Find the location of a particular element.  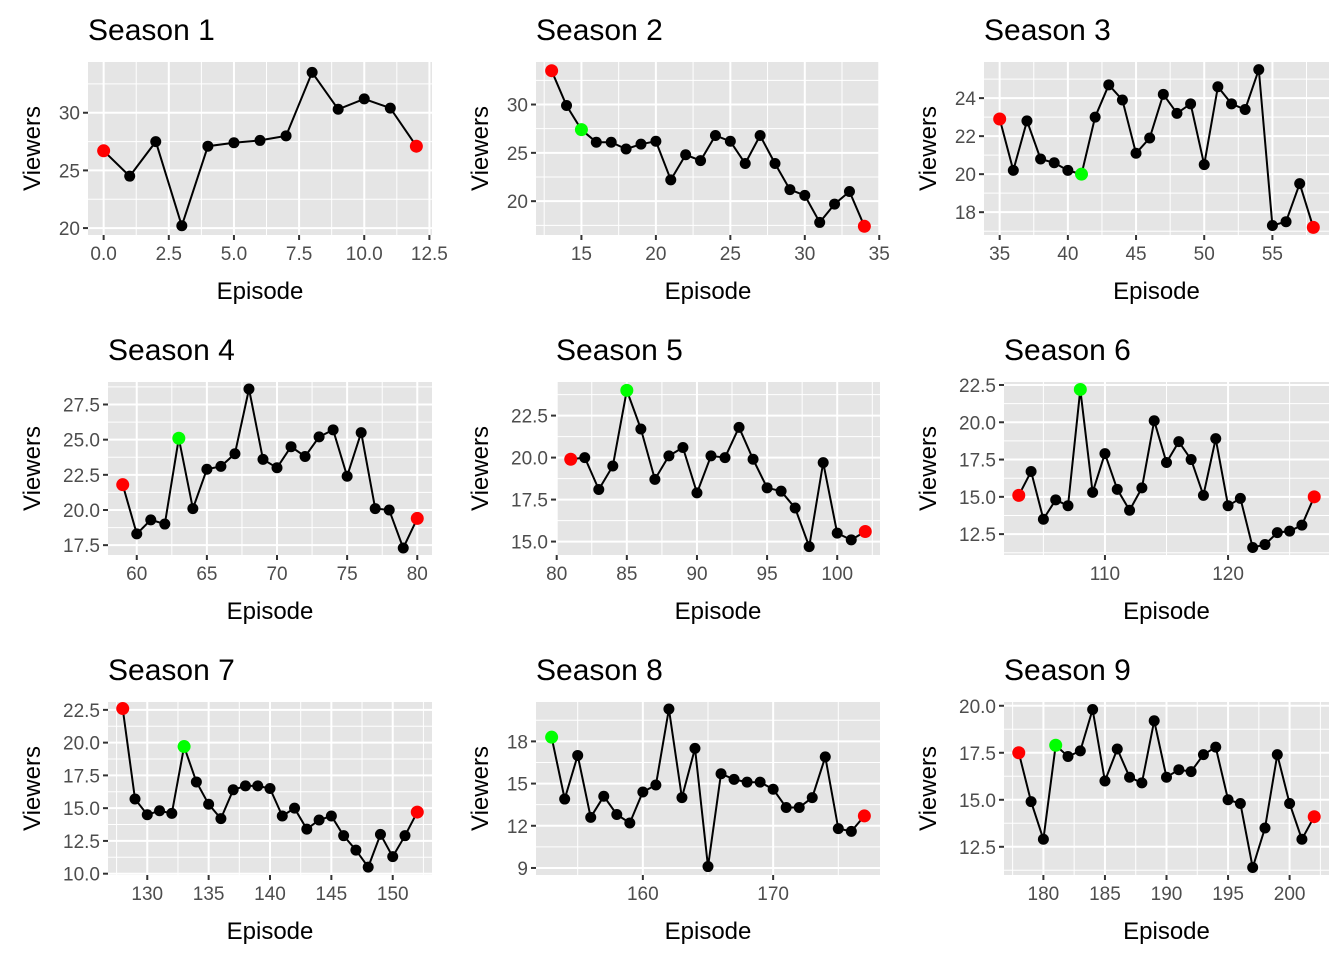

x-tick-label: 50 is located at coordinates (1204, 254).